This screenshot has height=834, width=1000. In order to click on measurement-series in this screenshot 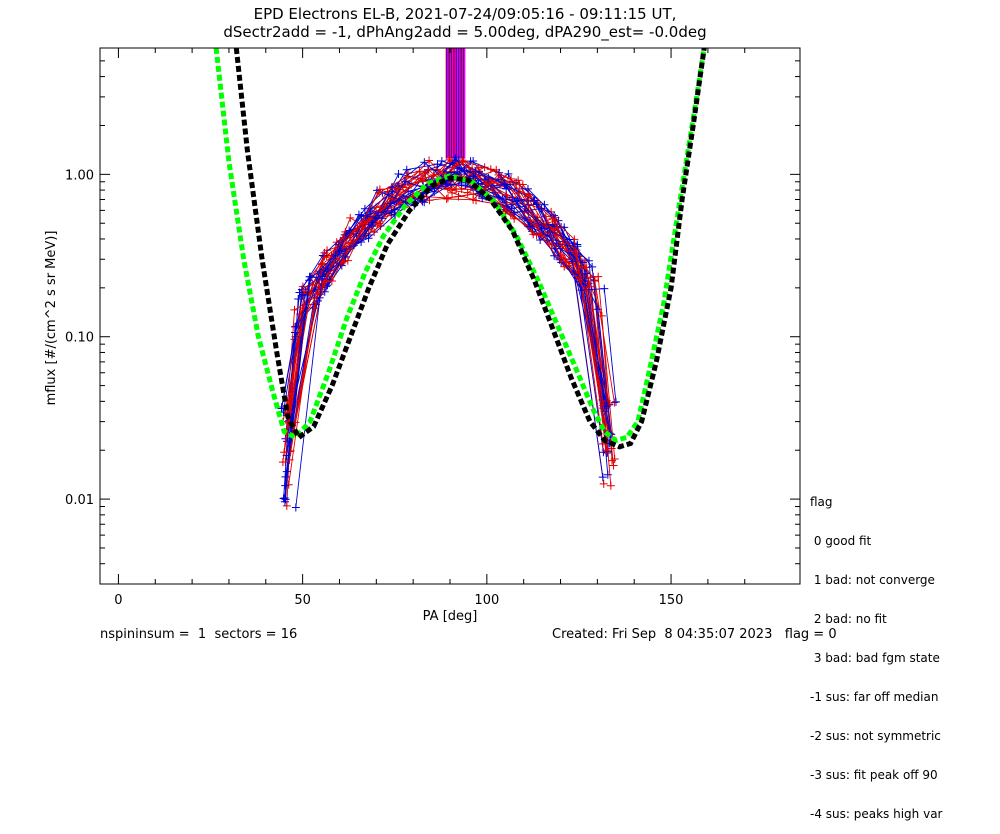, I will do `click(448, 333)`.